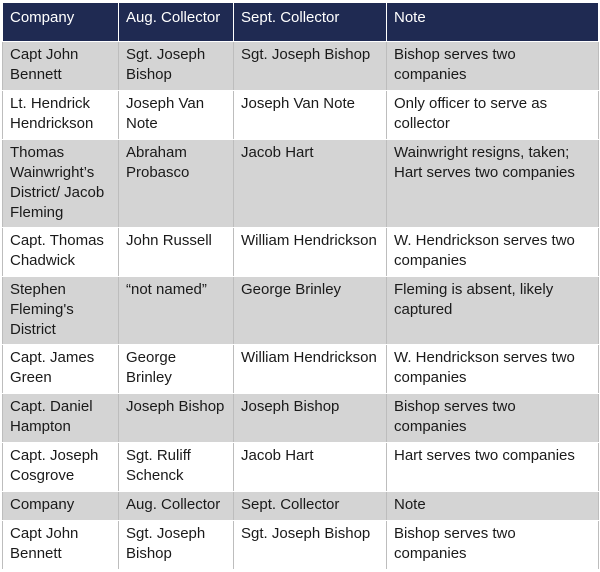 This screenshot has height=572, width=600. I want to click on cell-aug-collector: Aug. Collector, so click(176, 506).